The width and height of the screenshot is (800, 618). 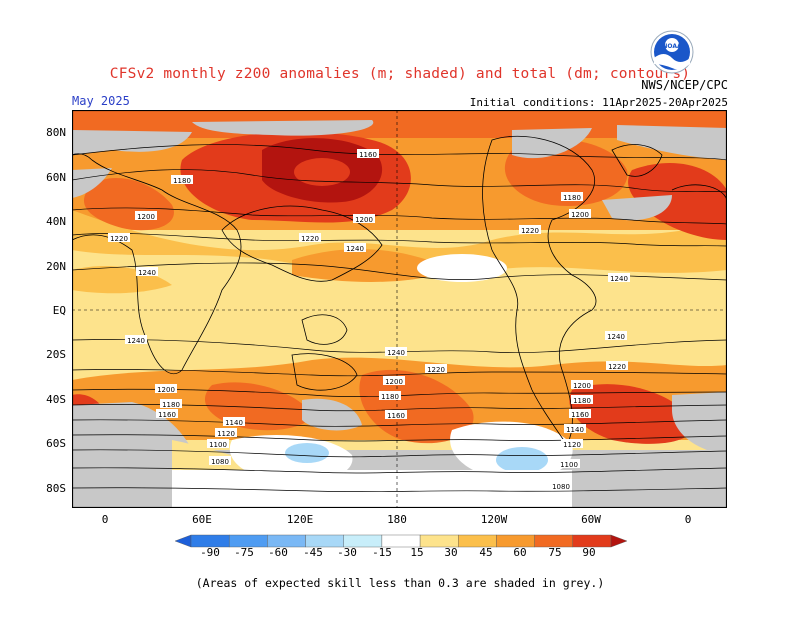 I want to click on skill-grey-sh2, so click(x=332, y=414).